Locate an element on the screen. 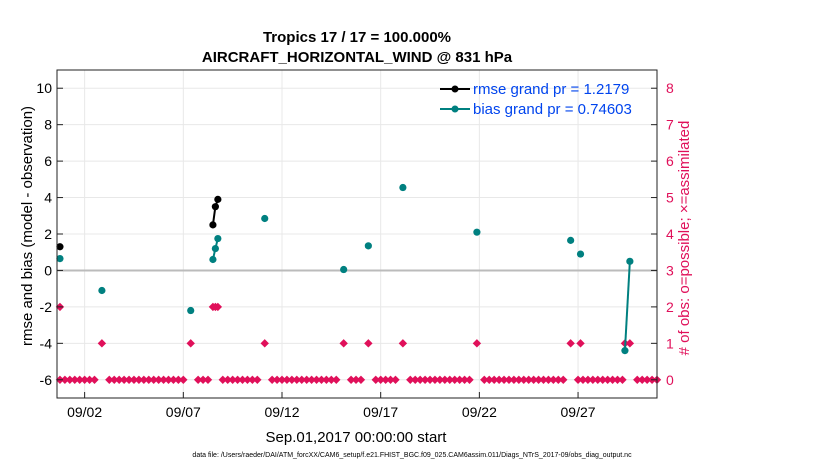  y-tick-label: 10 is located at coordinates (44, 88).